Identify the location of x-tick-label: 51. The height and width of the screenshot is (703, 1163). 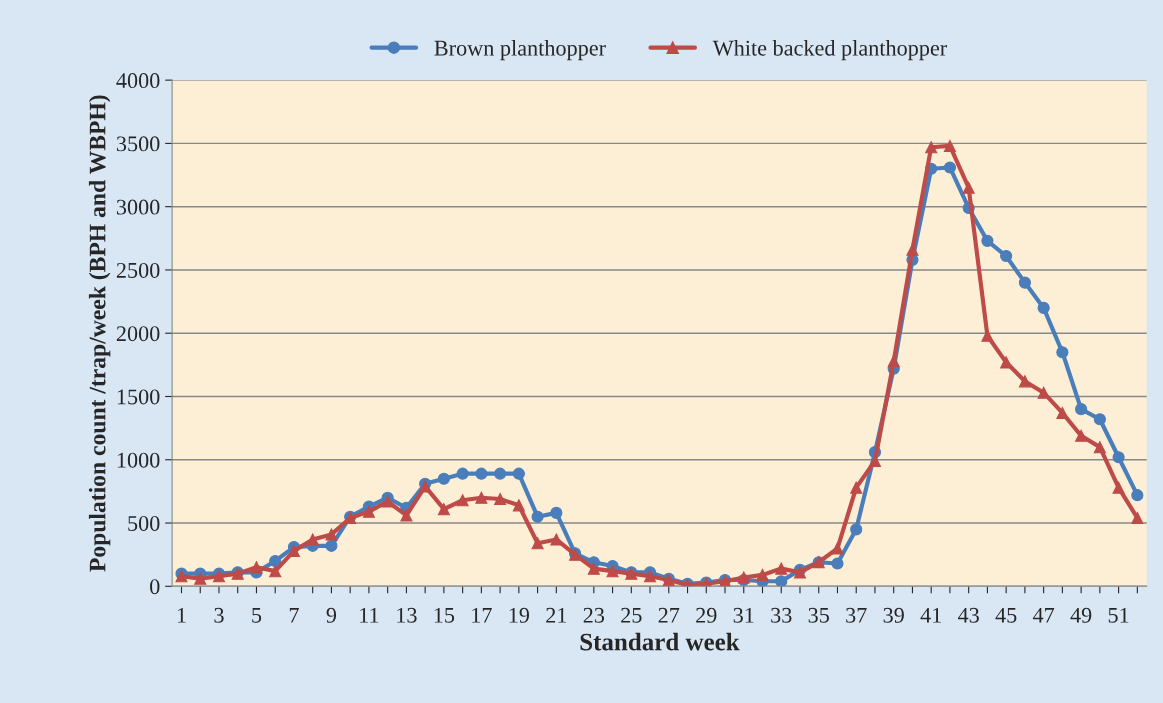
(1118, 615).